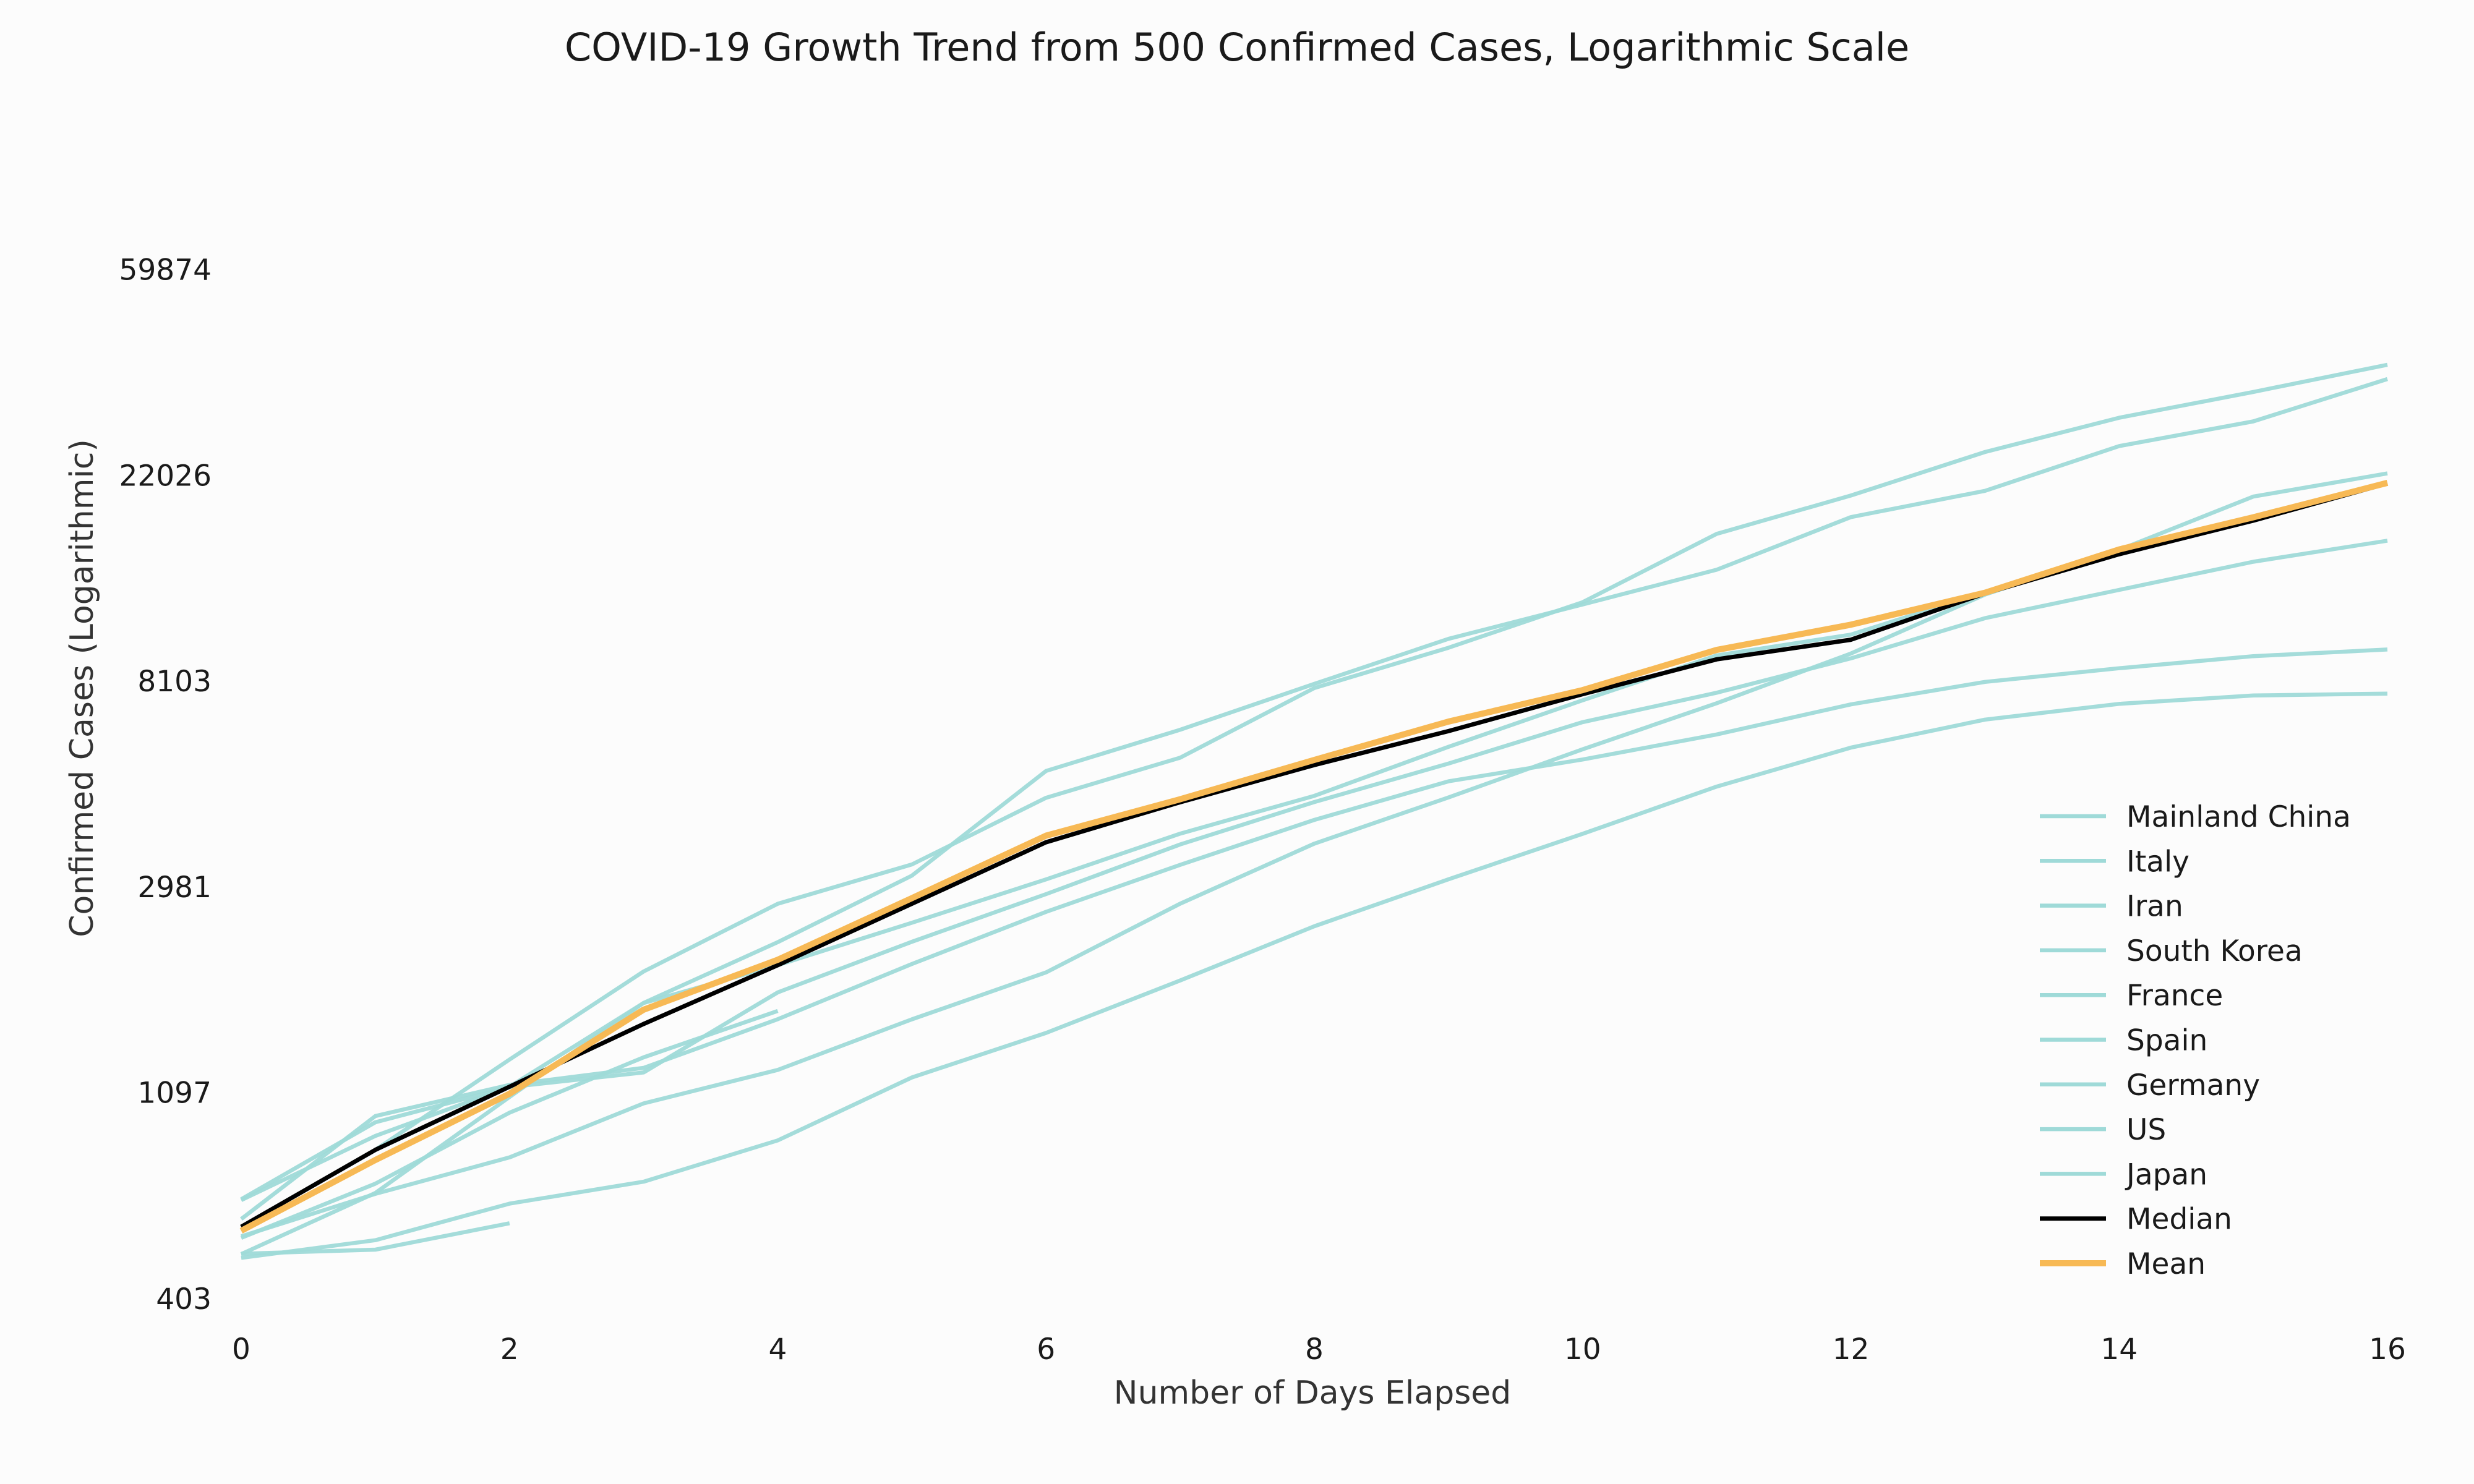 Image resolution: width=2474 pixels, height=1484 pixels. What do you see at coordinates (175, 682) in the screenshot?
I see `y-tick-label: 8103` at bounding box center [175, 682].